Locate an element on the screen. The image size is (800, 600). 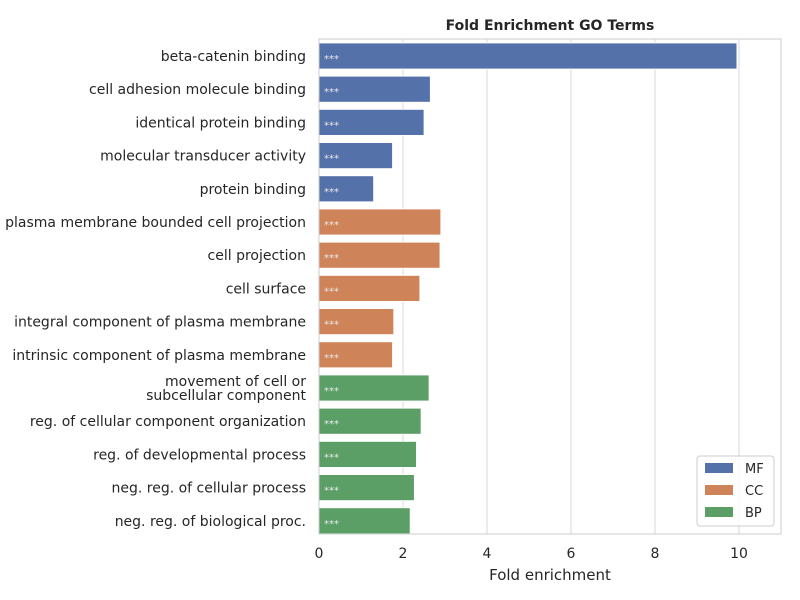
legend: MF CC BP is located at coordinates (735, 491).